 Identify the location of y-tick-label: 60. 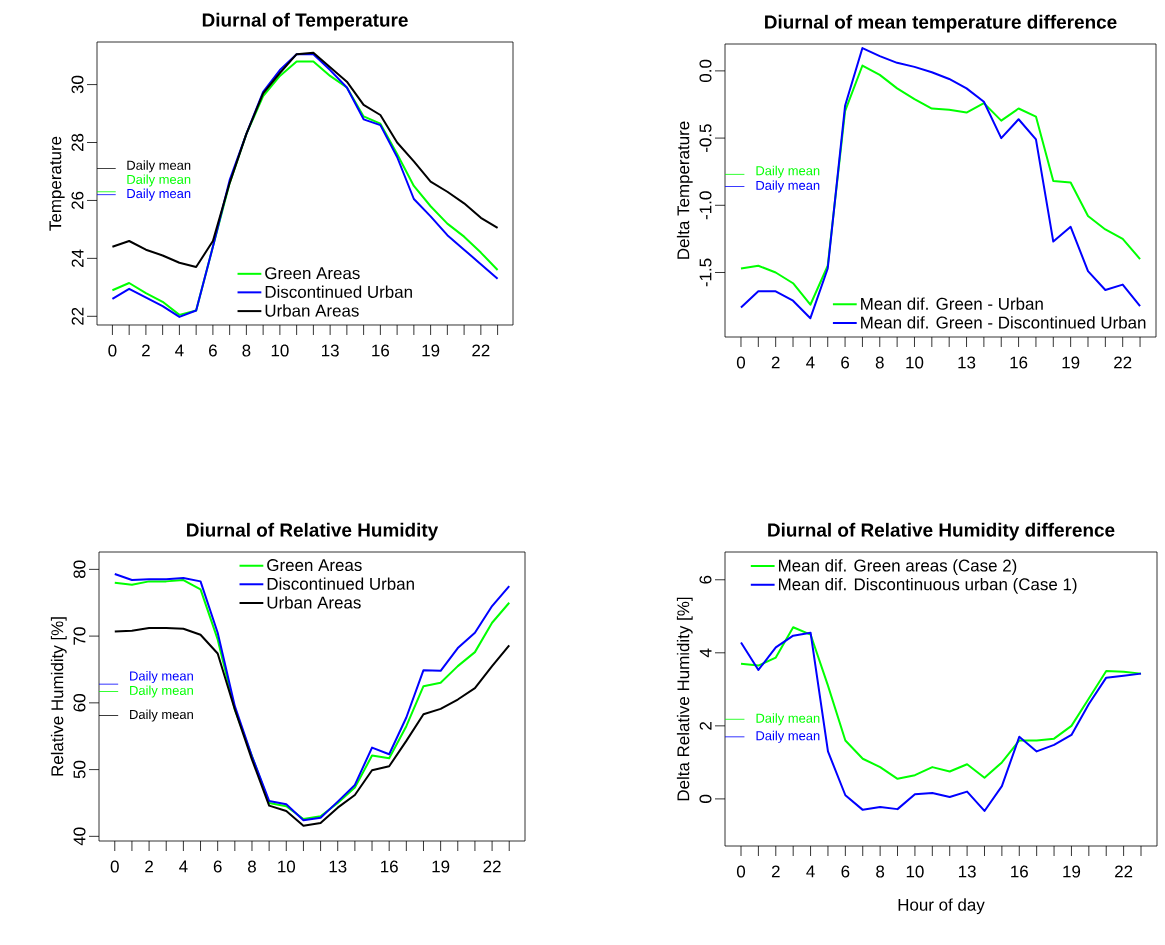
(79, 703).